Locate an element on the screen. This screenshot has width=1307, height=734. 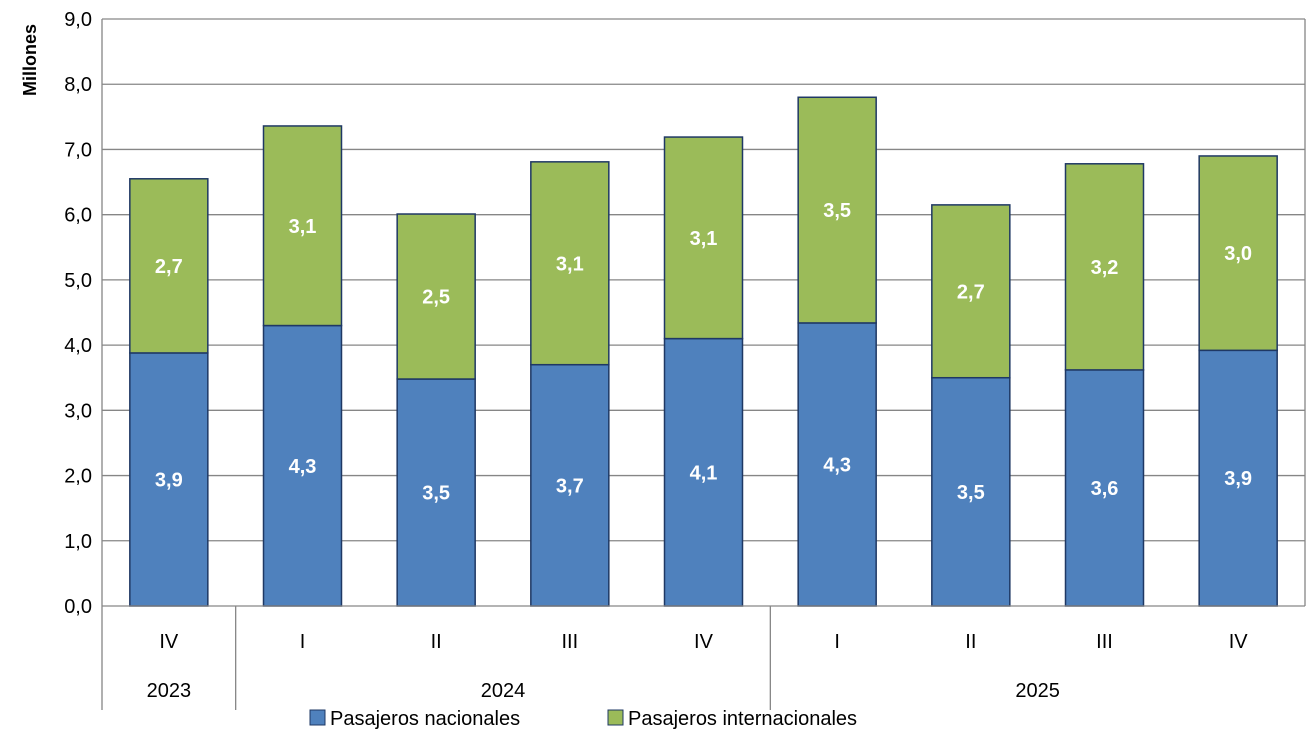
legend-label: Pasajeros internacionales is located at coordinates (742, 718).